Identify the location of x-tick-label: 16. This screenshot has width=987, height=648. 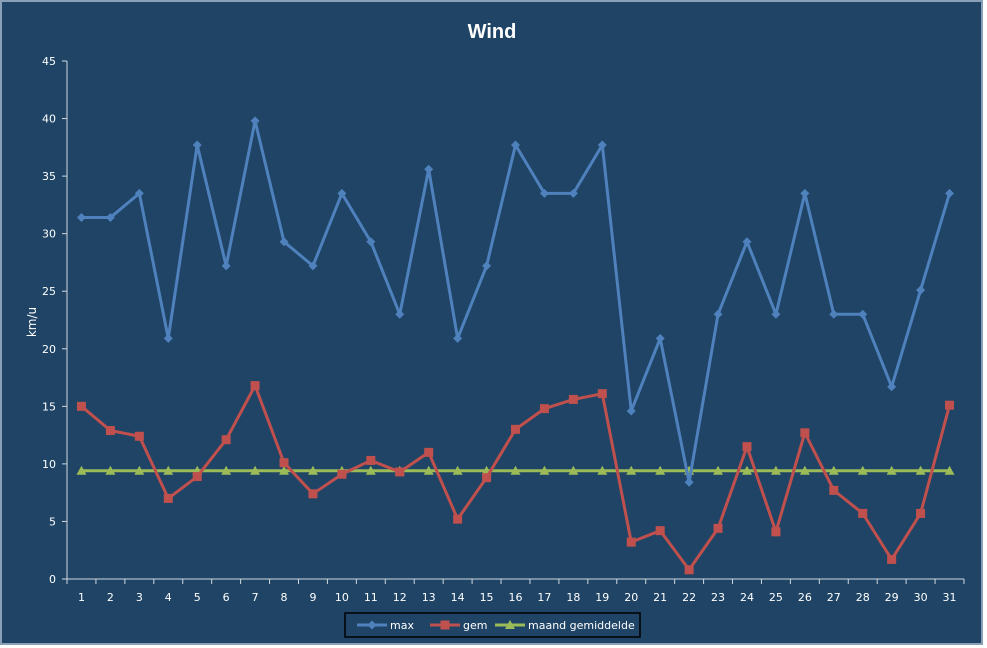
(516, 597).